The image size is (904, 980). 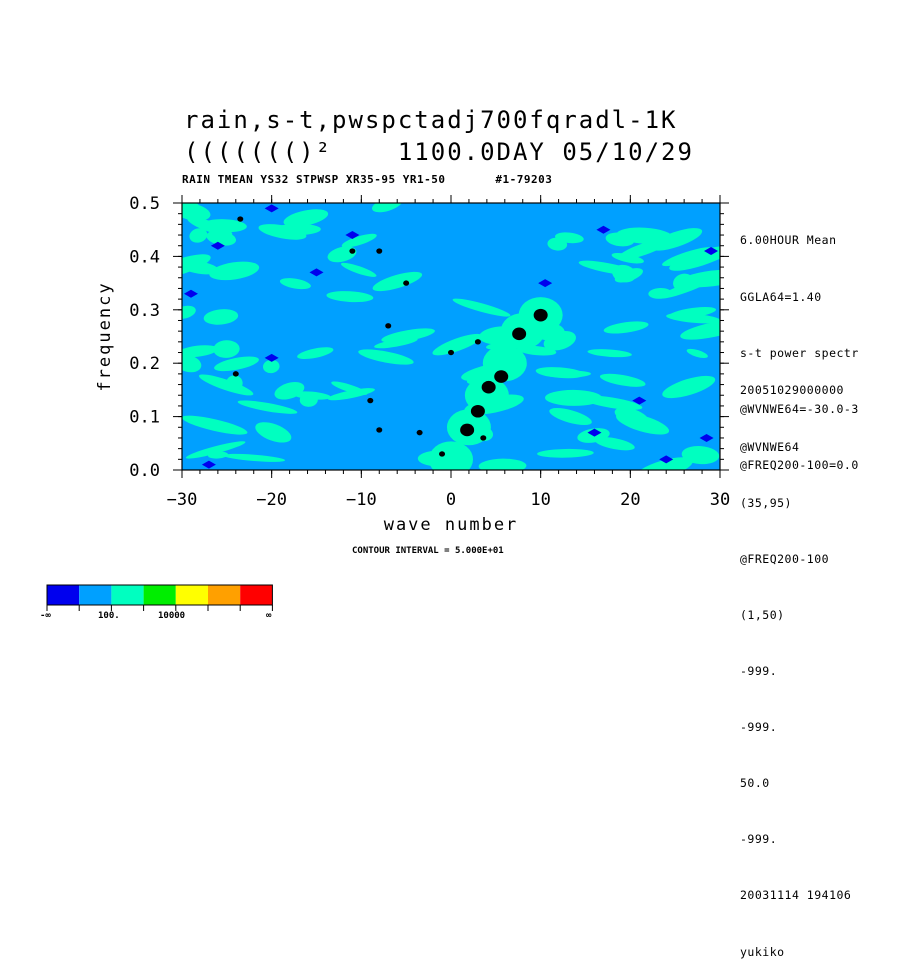 What do you see at coordinates (144, 418) in the screenshot?
I see `y-tick-label: 0.1` at bounding box center [144, 418].